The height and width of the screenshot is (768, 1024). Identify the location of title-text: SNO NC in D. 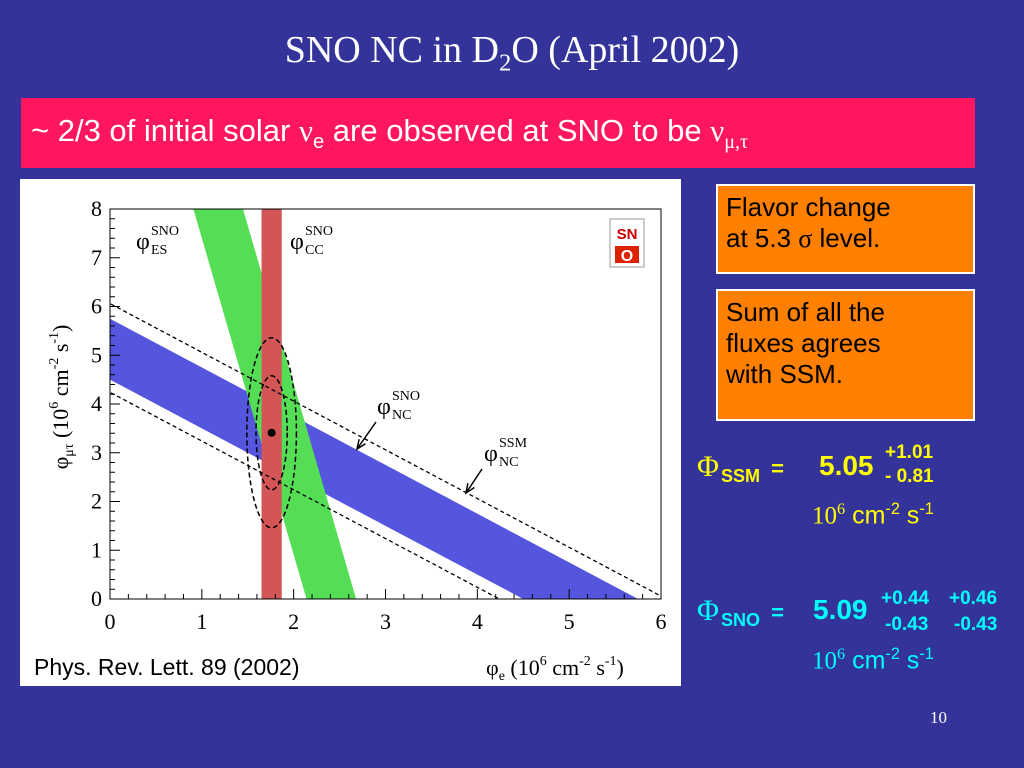
(391, 50).